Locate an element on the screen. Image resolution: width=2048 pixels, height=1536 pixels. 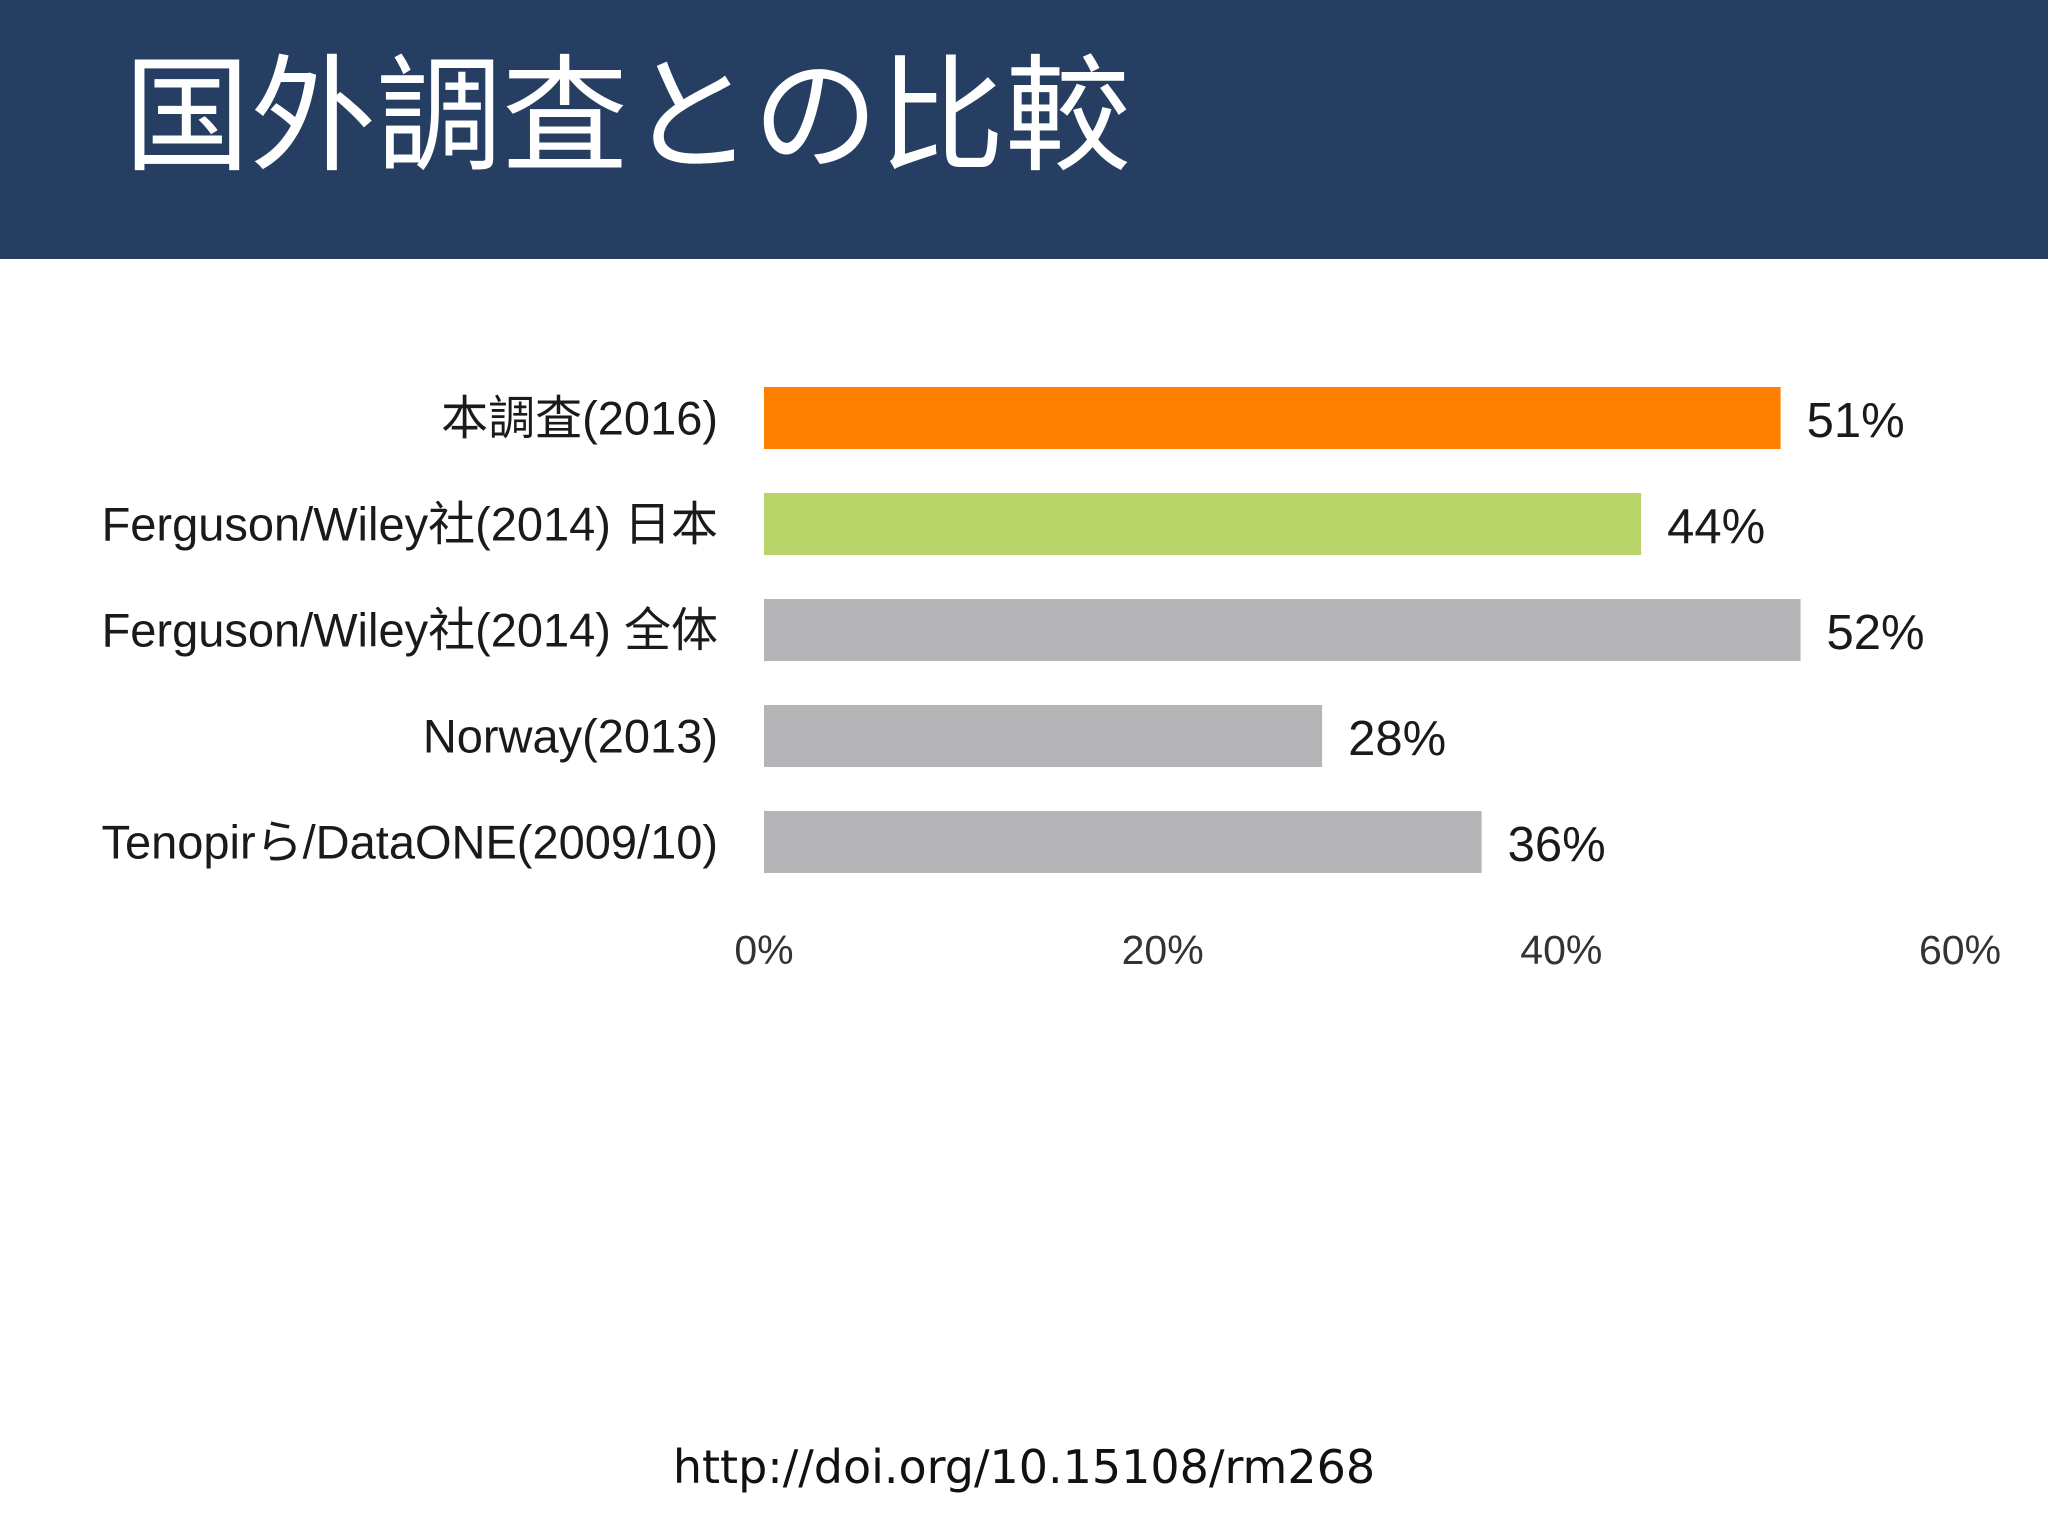
x-axis-tick-labels: 0% 20% 40% 60% is located at coordinates (1367, 950).